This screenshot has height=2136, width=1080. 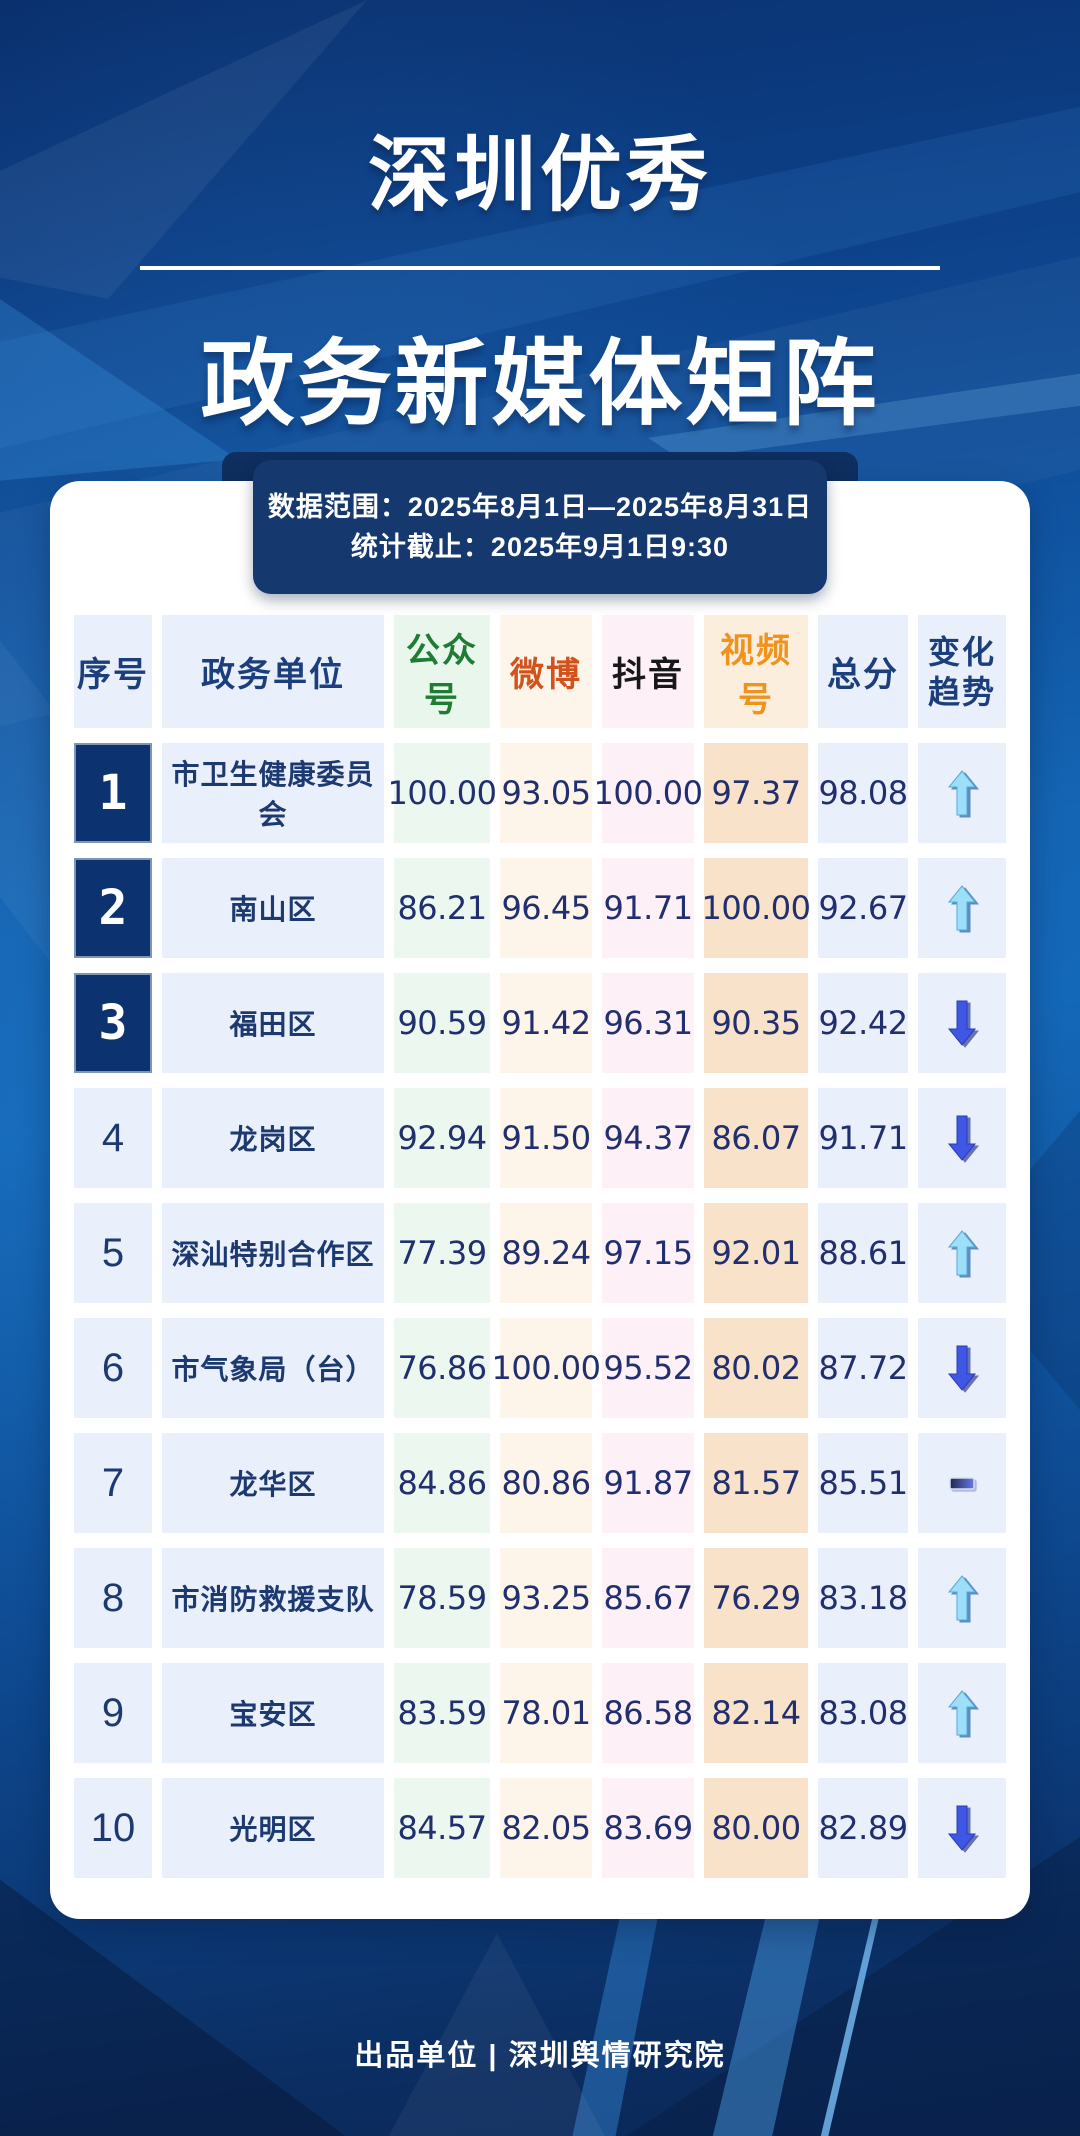 What do you see at coordinates (648, 793) in the screenshot?
I see `douyin-score: 100.00` at bounding box center [648, 793].